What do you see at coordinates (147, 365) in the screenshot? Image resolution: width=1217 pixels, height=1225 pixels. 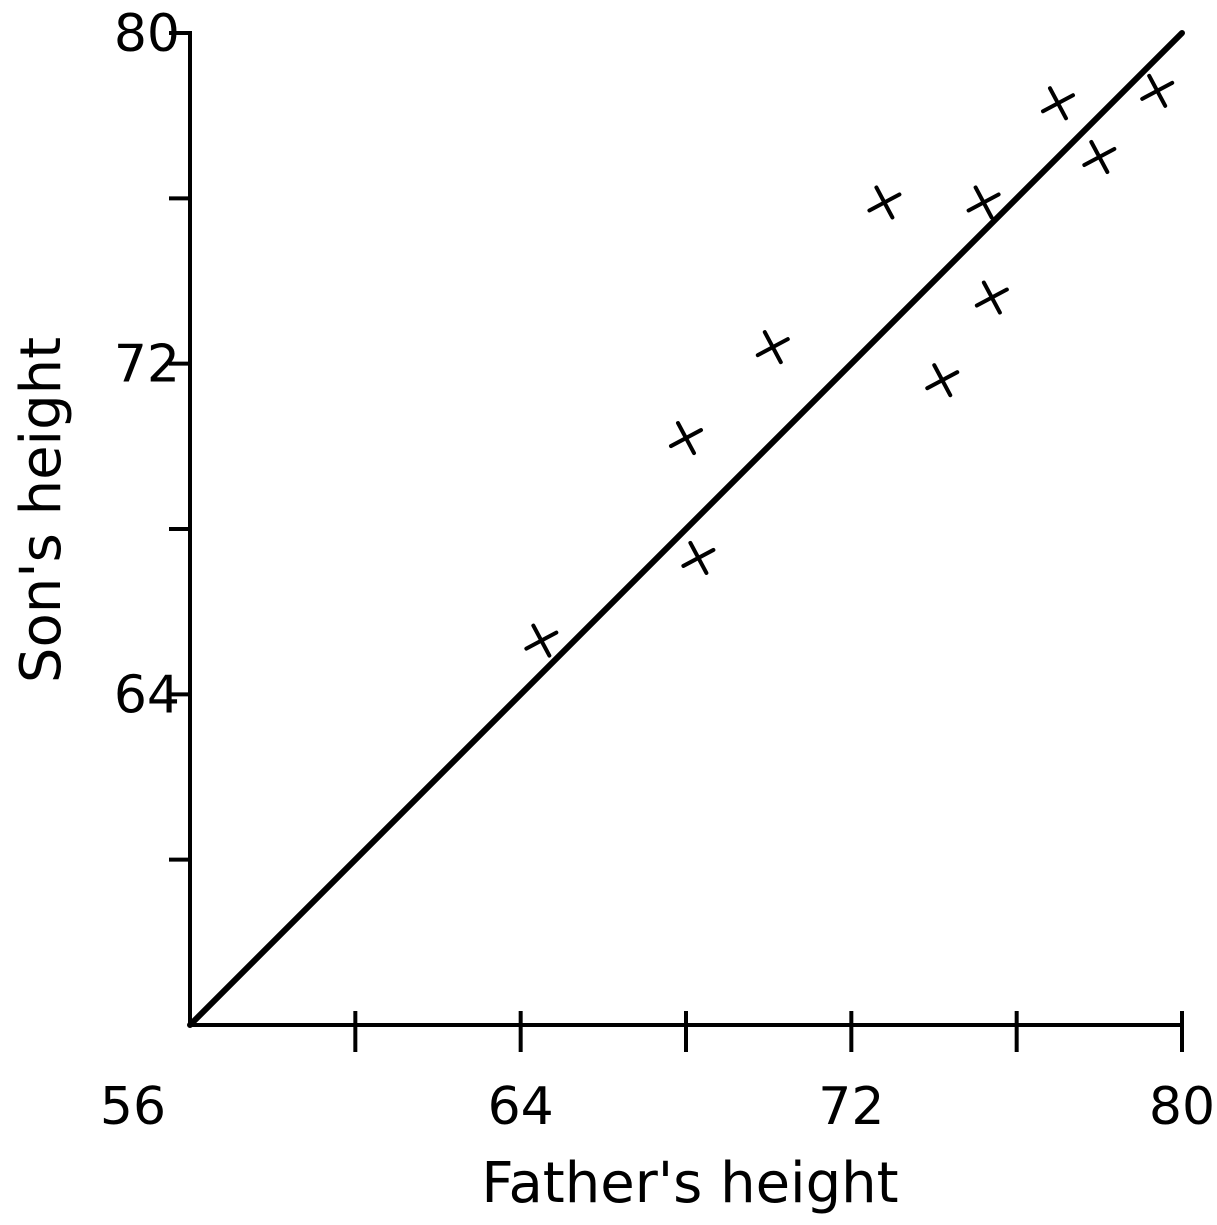 I see `y-tick-label-72: 72` at bounding box center [147, 365].